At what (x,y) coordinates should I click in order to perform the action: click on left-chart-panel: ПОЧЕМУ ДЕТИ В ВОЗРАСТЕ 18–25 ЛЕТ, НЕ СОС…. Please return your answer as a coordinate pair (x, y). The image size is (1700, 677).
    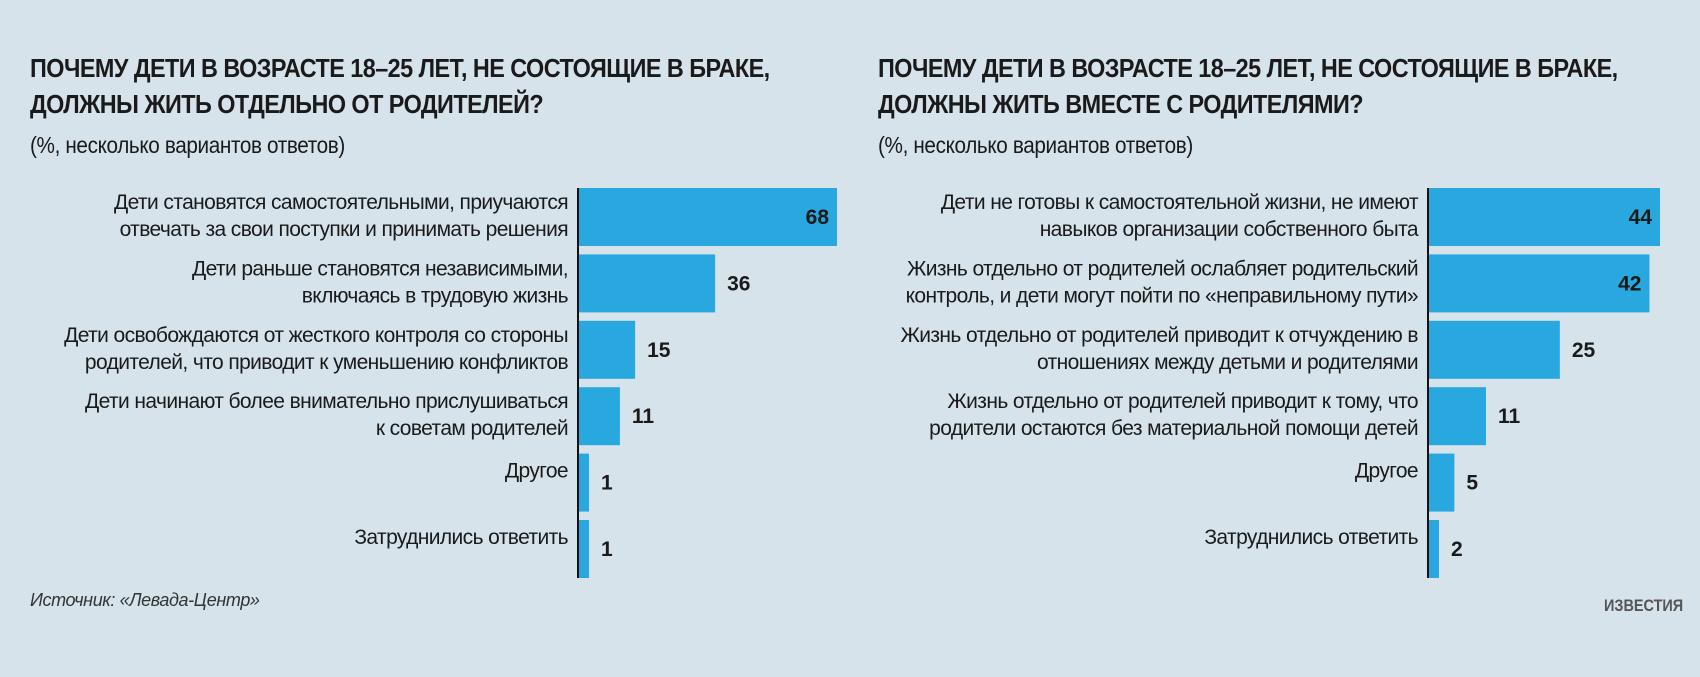
    Looking at the image, I should click on (400, 105).